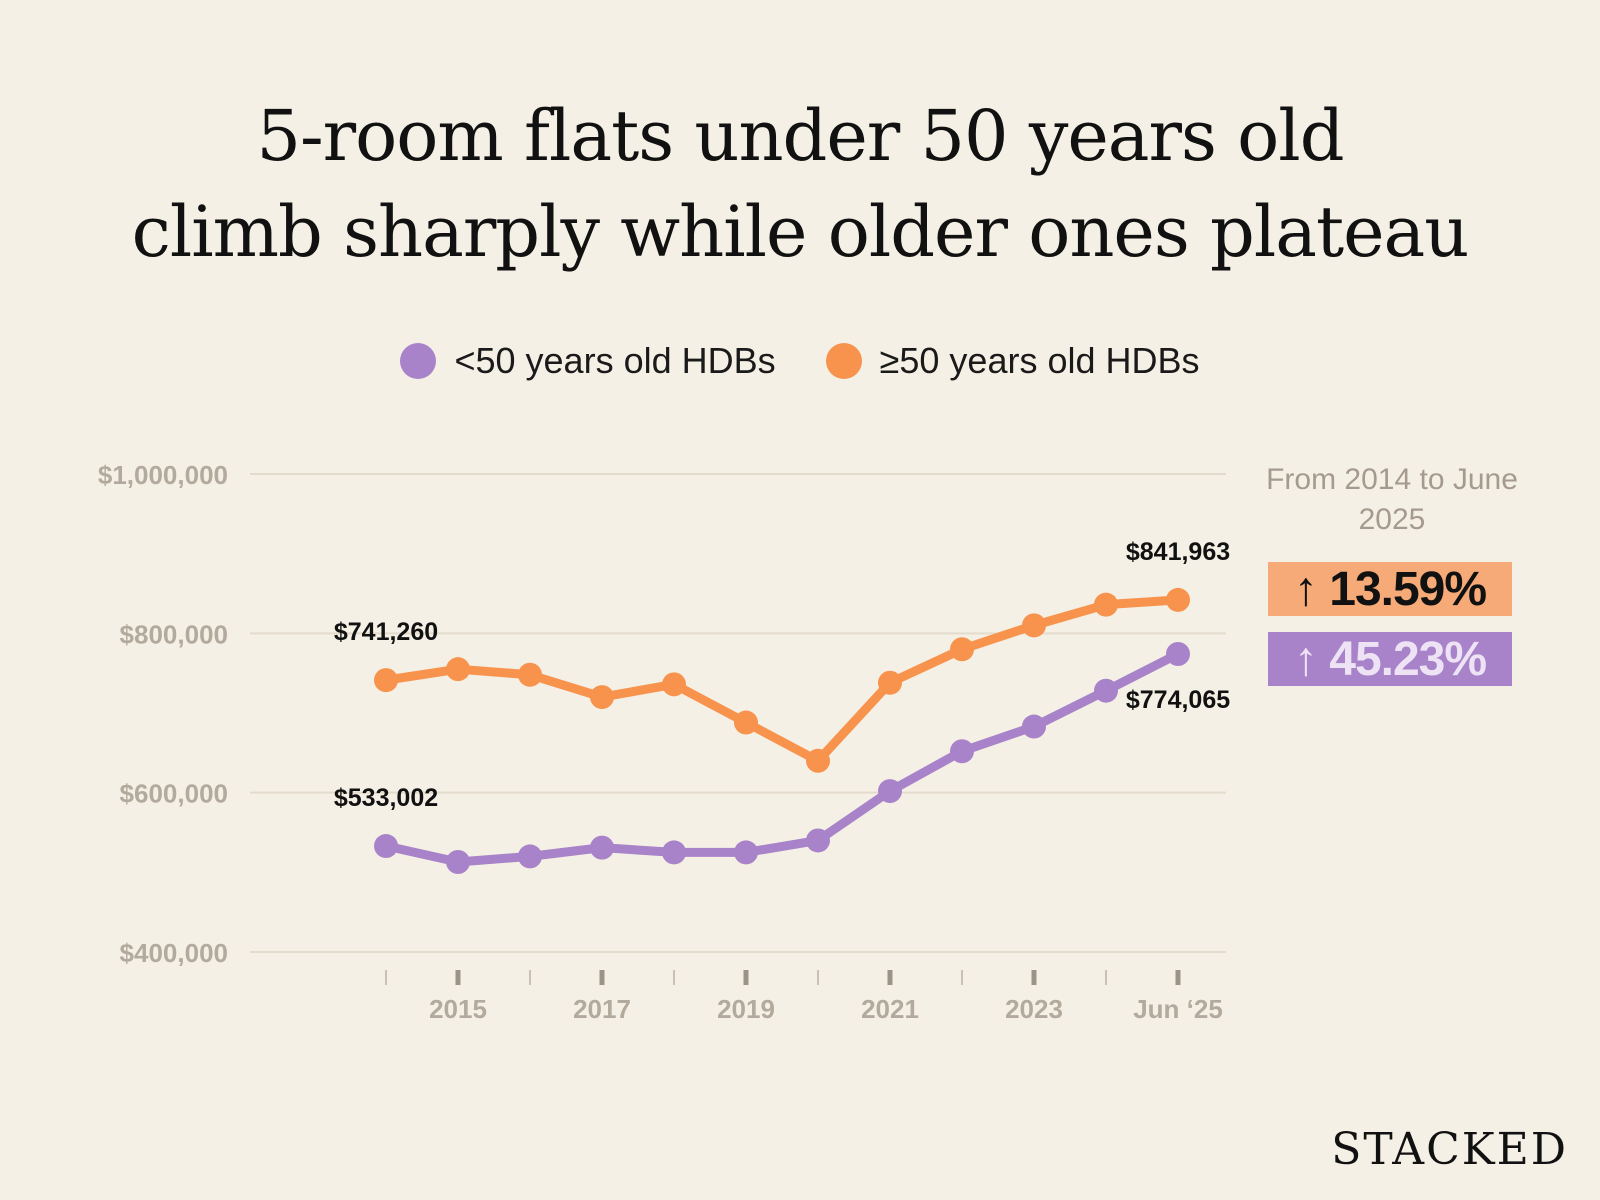 The width and height of the screenshot is (1600, 1200). I want to click on brand-logo: STACKED, so click(1449, 1149).